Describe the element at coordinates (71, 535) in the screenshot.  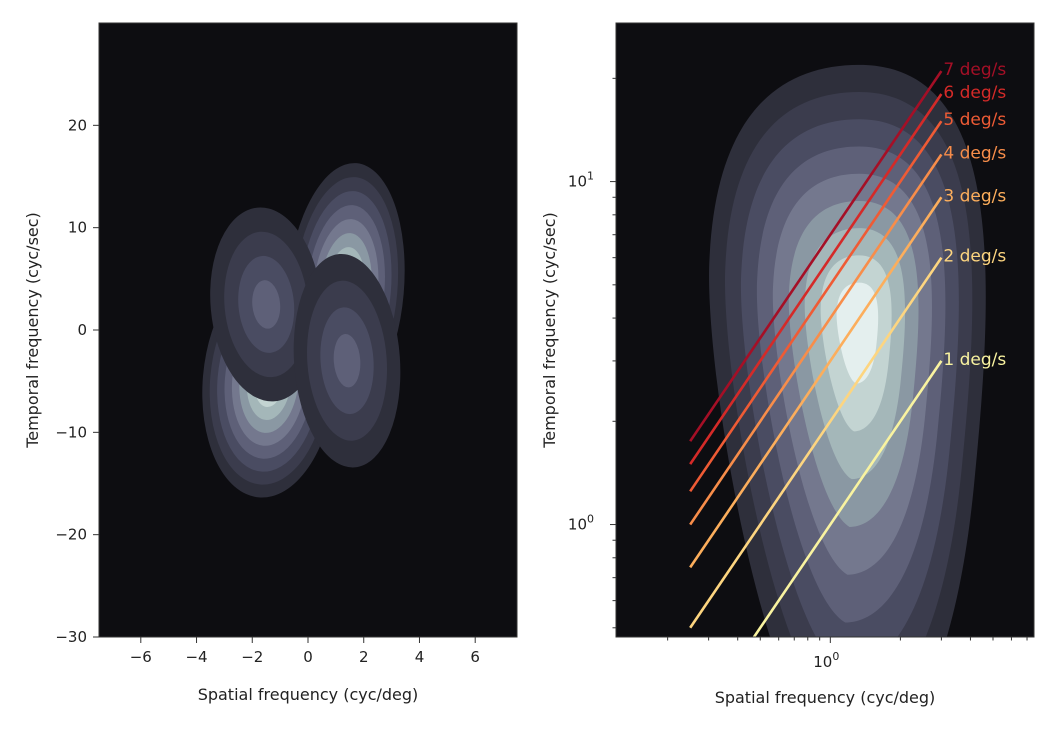
I see `left-y-tick-label: −20` at that location.